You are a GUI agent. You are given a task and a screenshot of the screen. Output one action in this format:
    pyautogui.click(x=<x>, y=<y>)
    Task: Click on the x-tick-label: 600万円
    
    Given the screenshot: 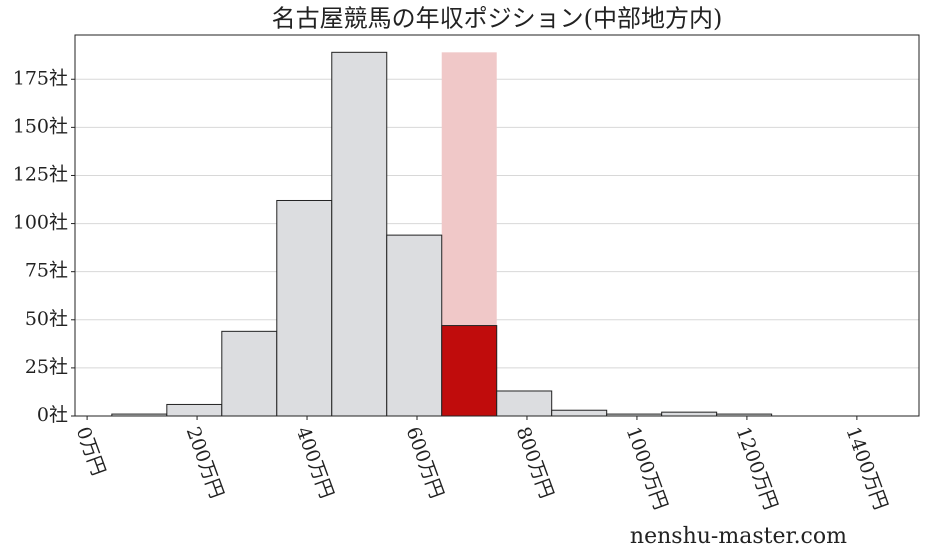 What is the action you would take?
    pyautogui.click(x=425, y=462)
    